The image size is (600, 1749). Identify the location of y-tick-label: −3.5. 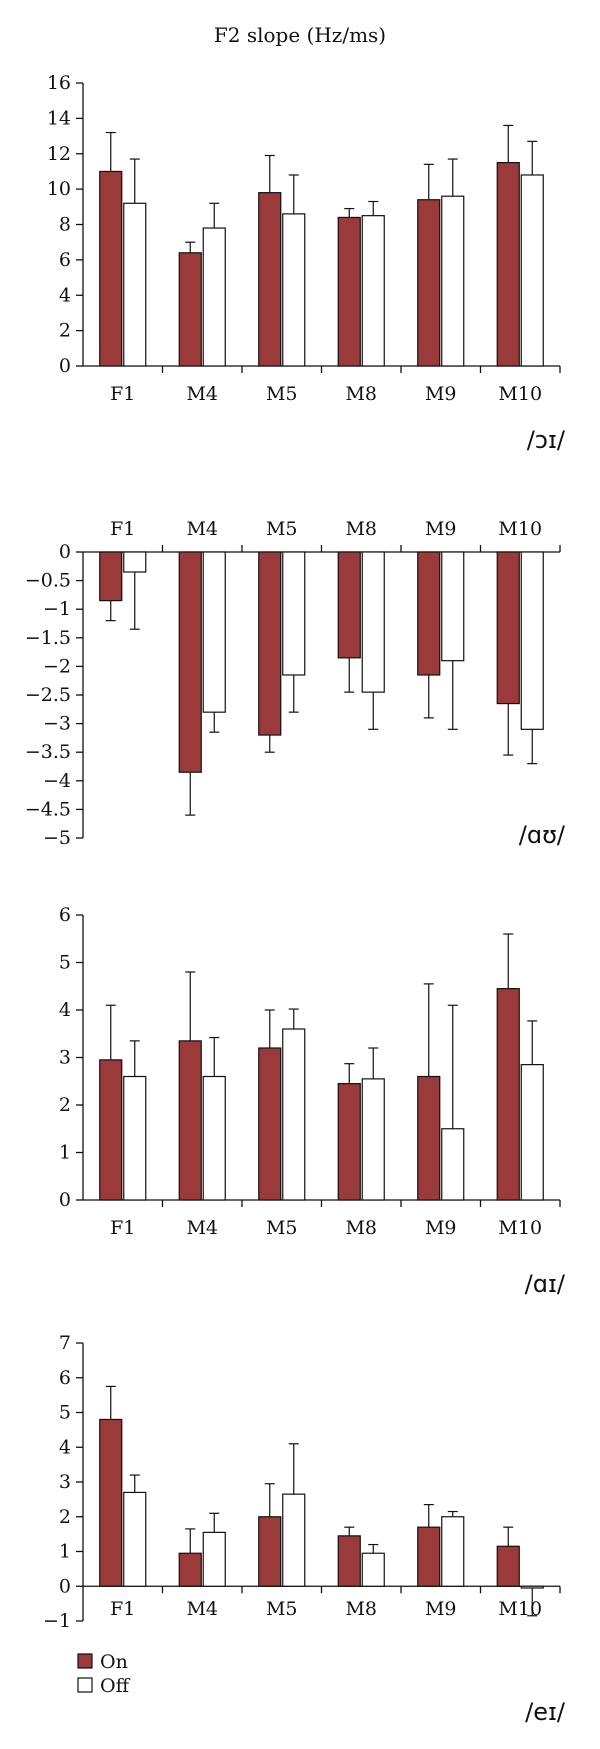
(48, 752).